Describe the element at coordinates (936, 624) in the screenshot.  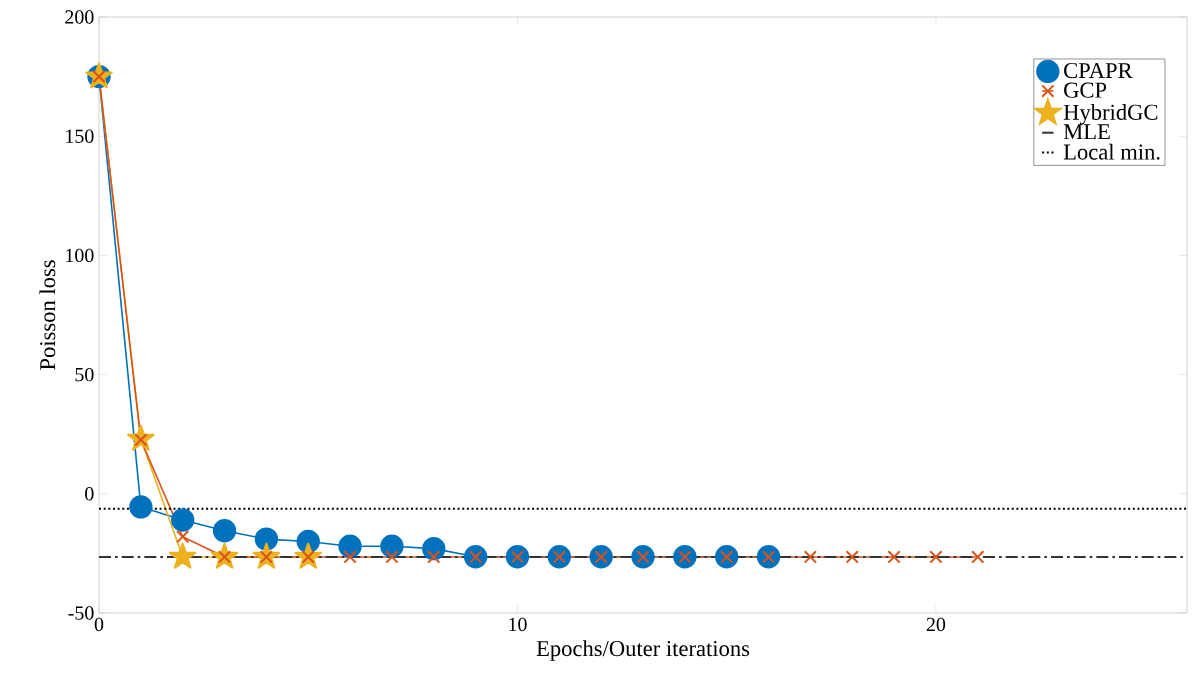
I see `x-tick-label: 20` at that location.